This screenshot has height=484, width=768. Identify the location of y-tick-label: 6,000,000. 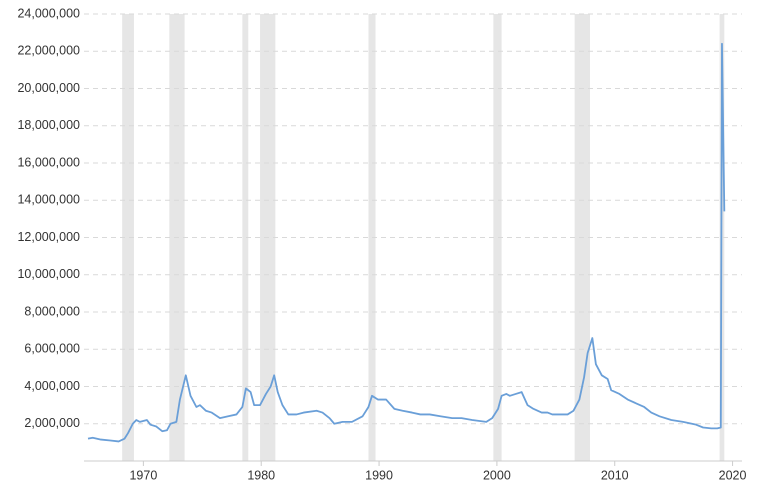
(52, 349).